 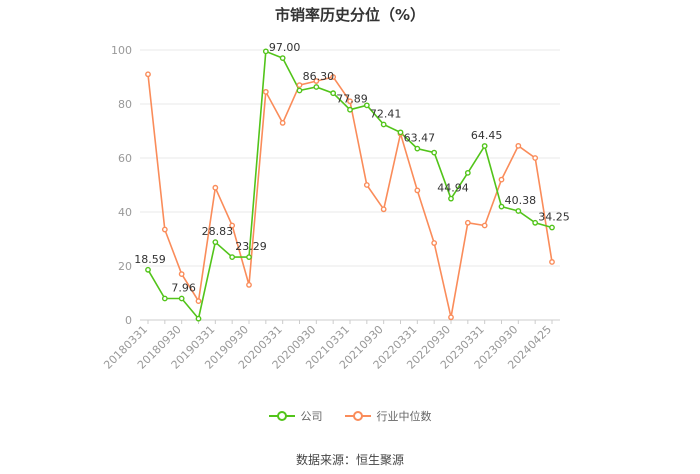 What do you see at coordinates (128, 320) in the screenshot?
I see `y-tick-label: 0` at bounding box center [128, 320].